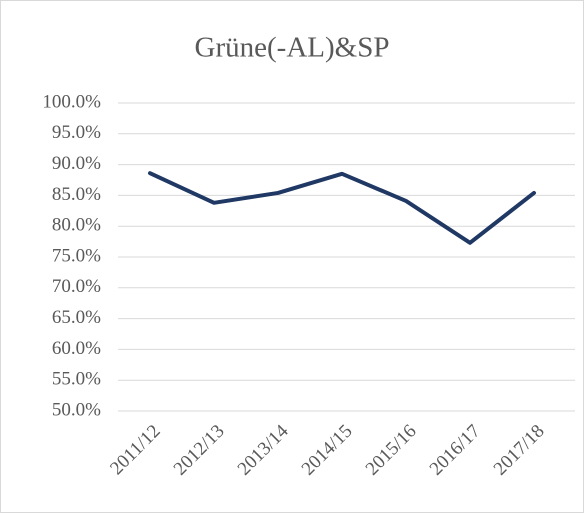 This screenshot has width=584, height=513. Describe the element at coordinates (76, 194) in the screenshot. I see `y-tick-label: 85.0%` at that location.